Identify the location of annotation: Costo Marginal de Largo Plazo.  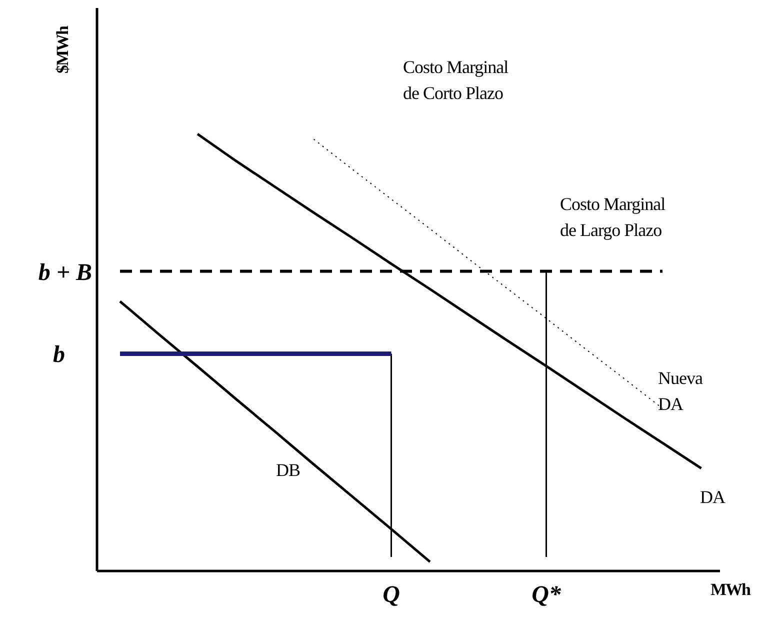
(613, 217).